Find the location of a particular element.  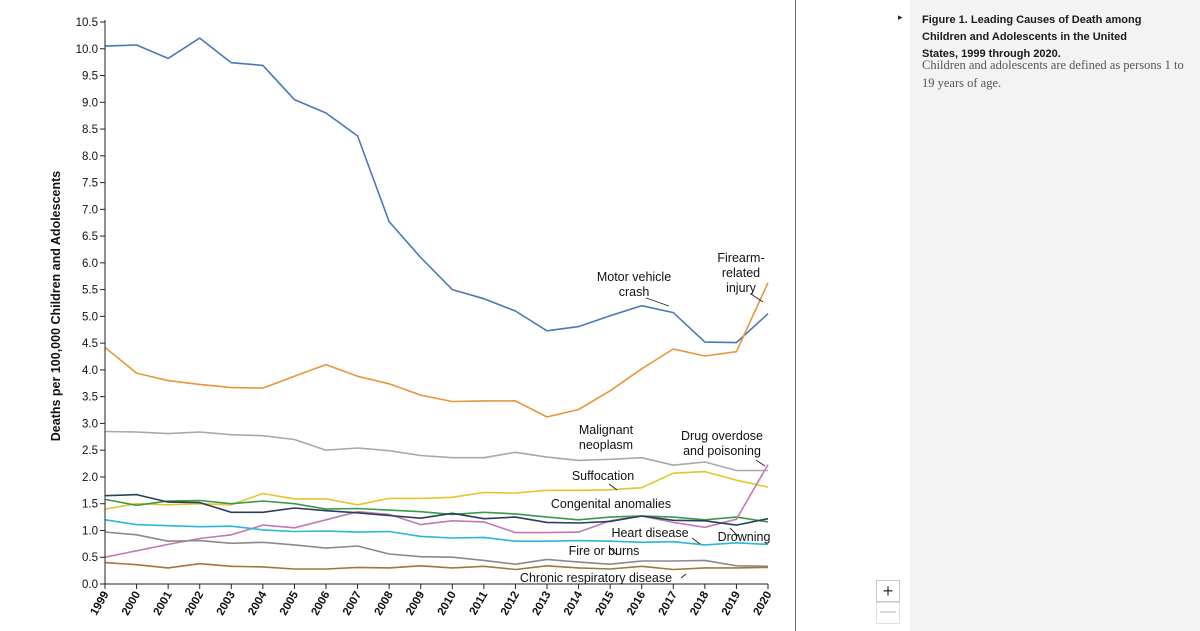

x-tick-label: 2010 is located at coordinates (447, 604).